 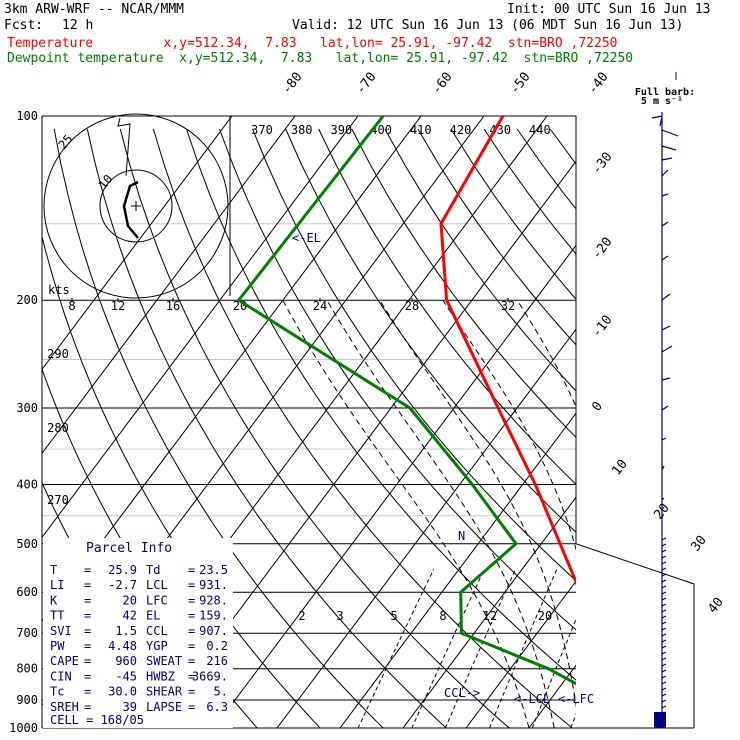 I want to click on parcel-title: Parcel Info, so click(x=129, y=548).